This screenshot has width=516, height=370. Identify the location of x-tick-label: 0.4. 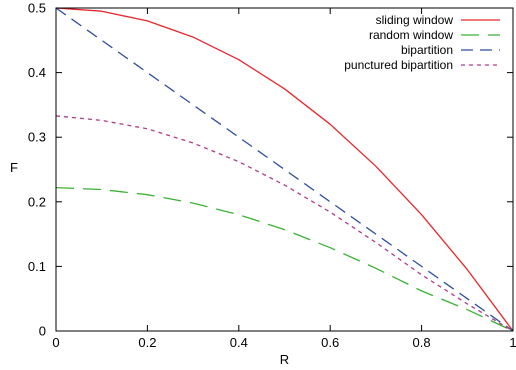
(239, 342).